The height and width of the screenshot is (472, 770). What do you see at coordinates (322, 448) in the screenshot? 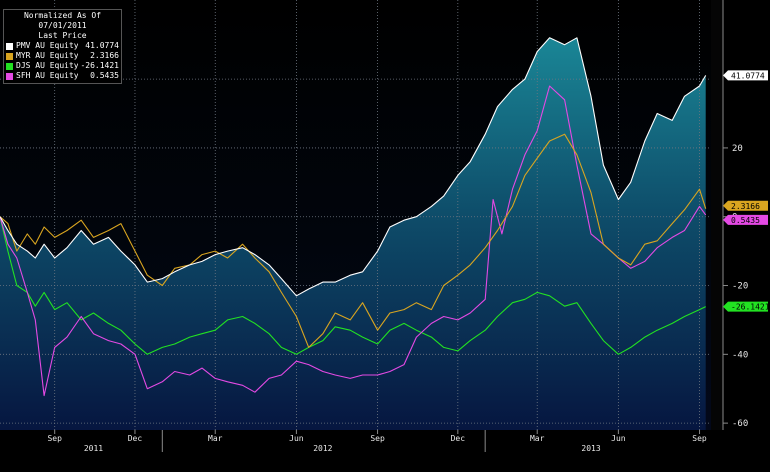
I see `year-label: 2012` at bounding box center [322, 448].